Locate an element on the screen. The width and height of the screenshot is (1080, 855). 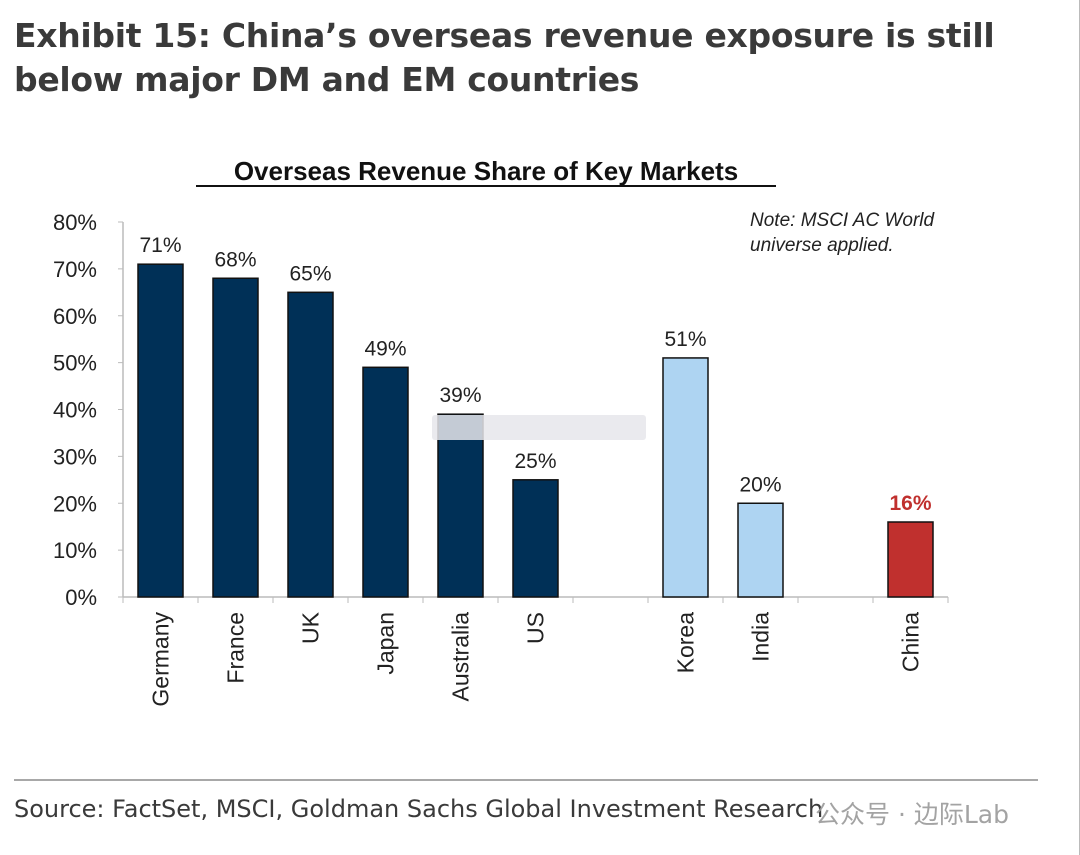
bar-australia is located at coordinates (460, 505).